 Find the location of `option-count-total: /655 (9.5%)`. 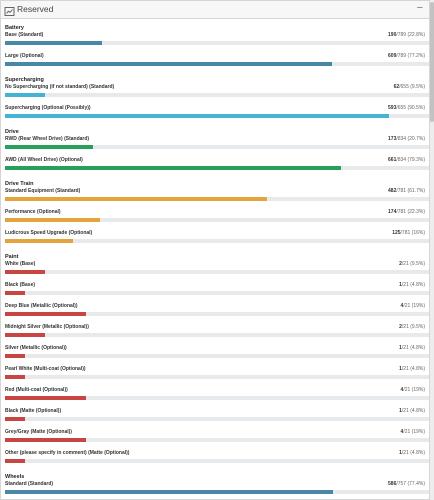

option-count-total: /655 (9.5%) is located at coordinates (412, 87).